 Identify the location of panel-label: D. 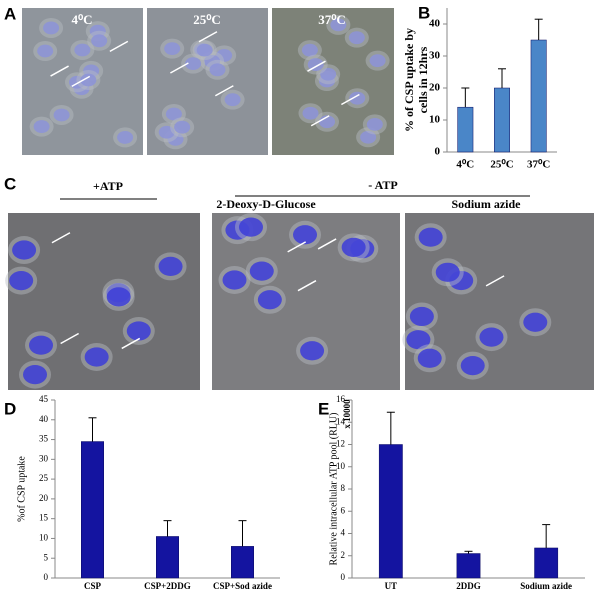
(10, 408).